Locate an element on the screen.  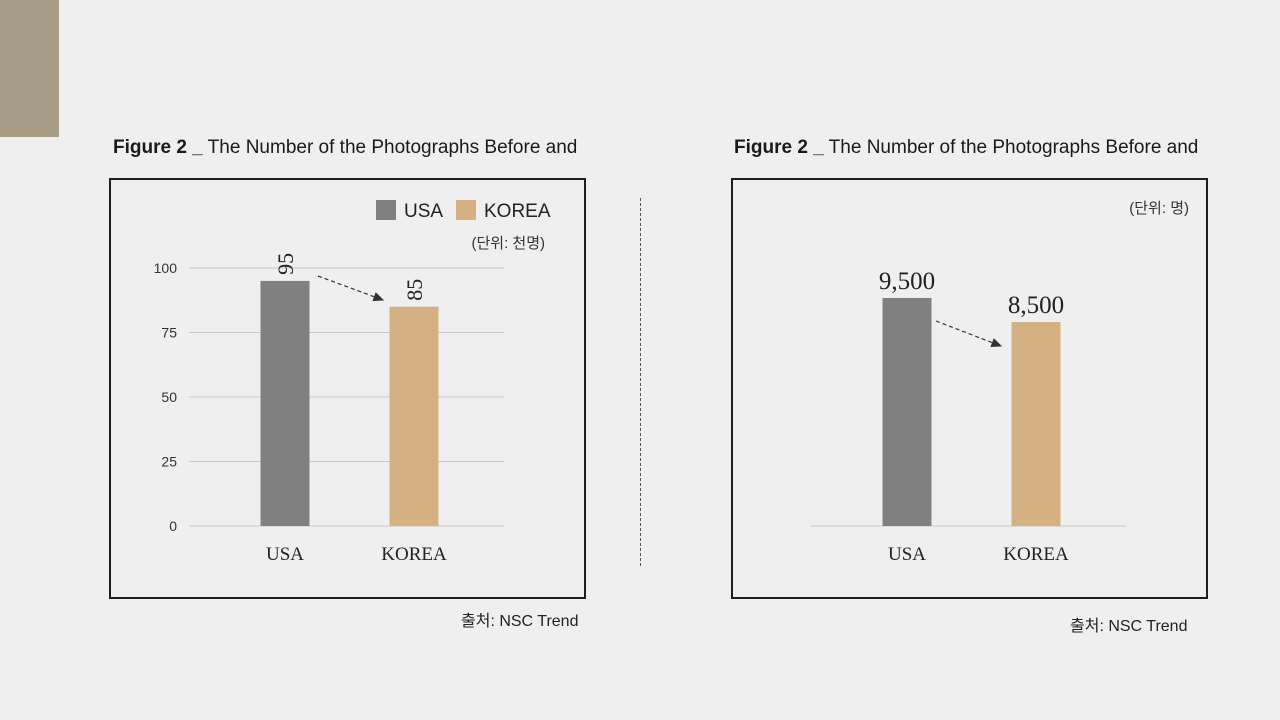
bar-chart-2: 9,500 8,500 USA KOREA (단위: 명) is located at coordinates (1000, 382).